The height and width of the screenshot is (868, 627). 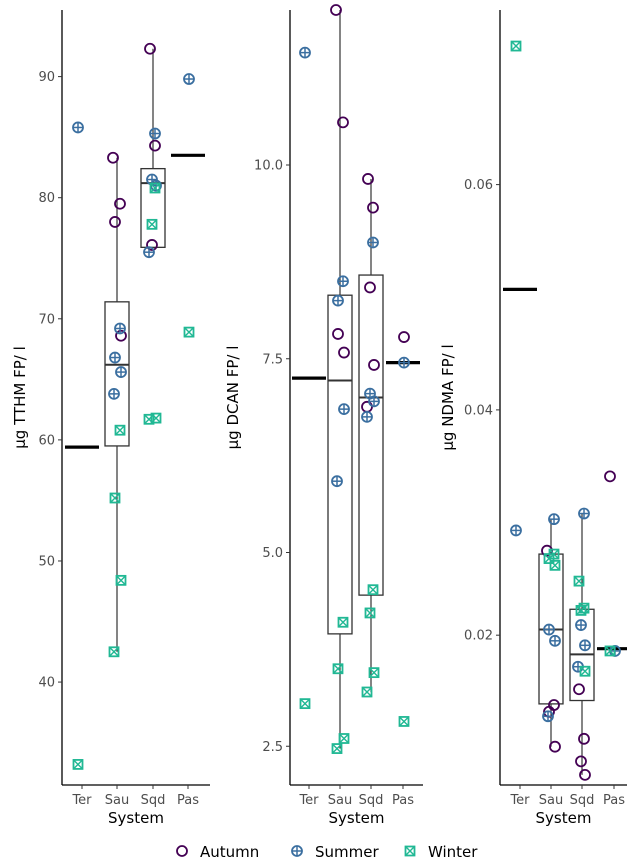 What do you see at coordinates (272, 553) in the screenshot?
I see `y-tick-label: 5.0` at bounding box center [272, 553].